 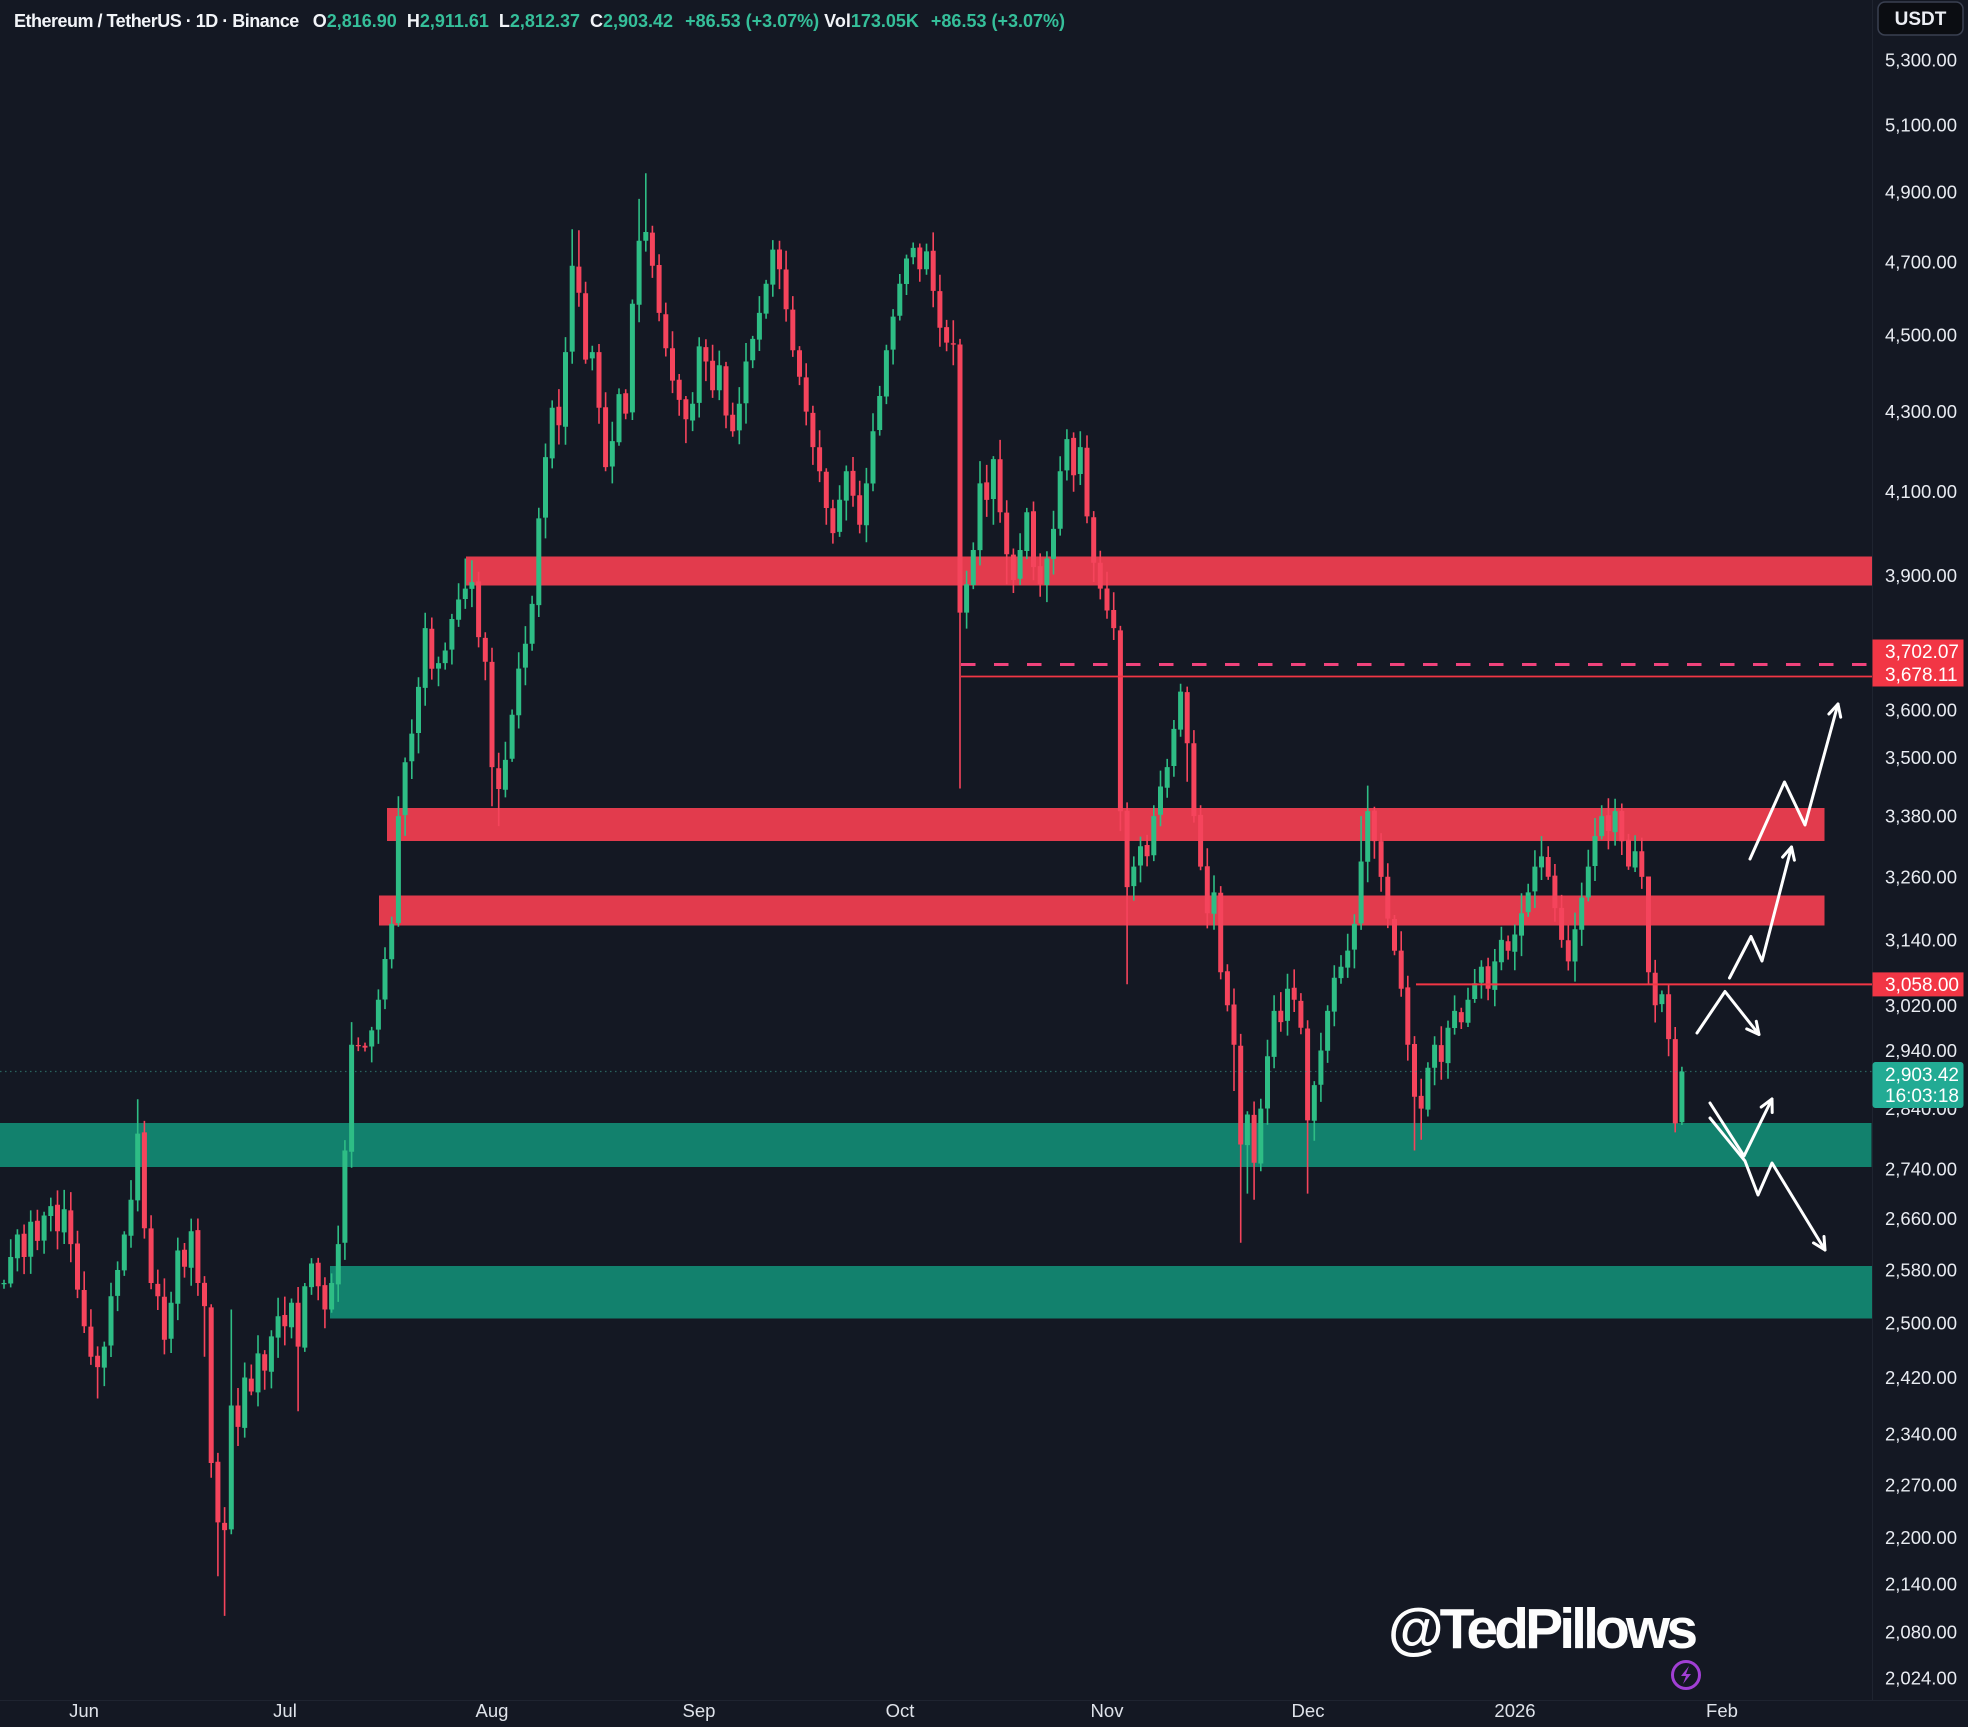 I want to click on svg-text: 4,700.00, so click(x=1921, y=262).